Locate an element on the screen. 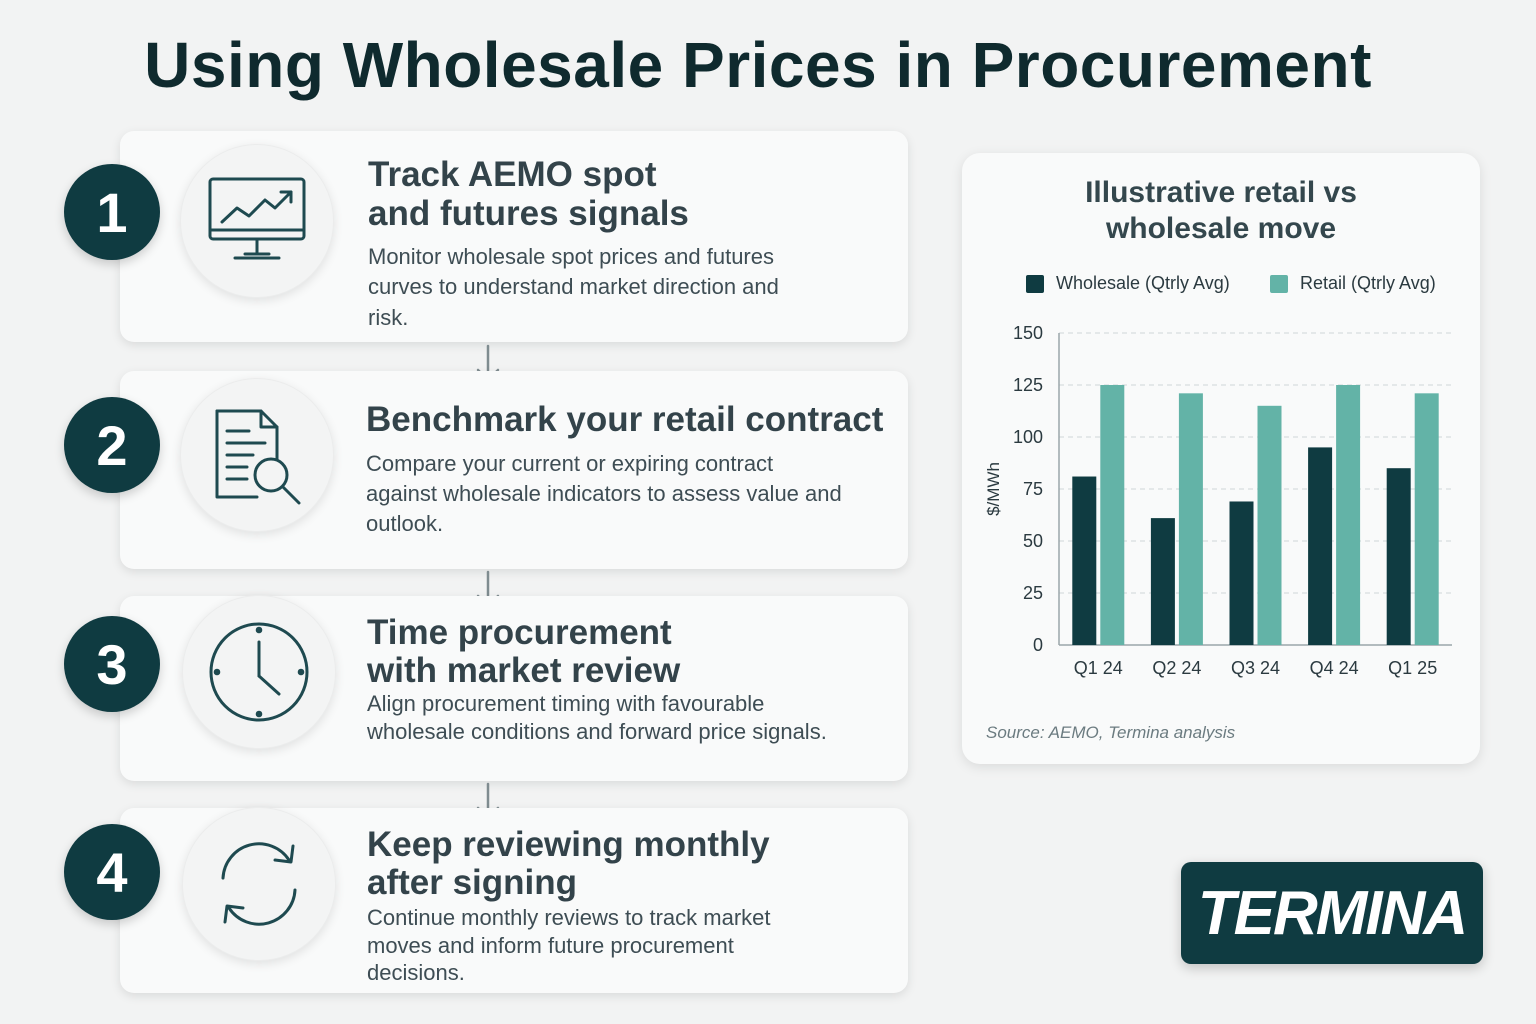 The image size is (1536, 1024). logo-text: TERMINA is located at coordinates (1332, 913).